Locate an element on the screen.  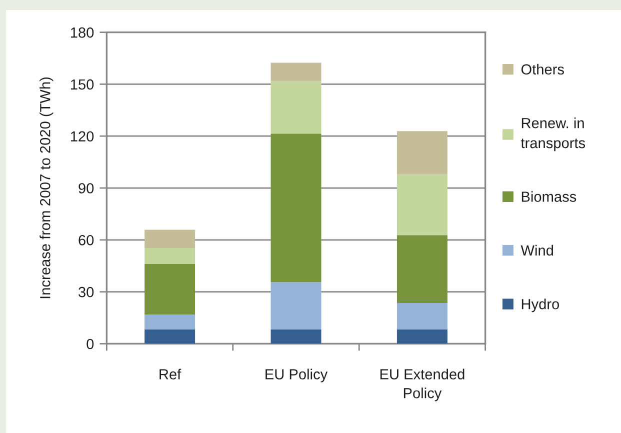
y-axis-title: Increase from 2007 to 2020 (TWh) is located at coordinates (47, 187).